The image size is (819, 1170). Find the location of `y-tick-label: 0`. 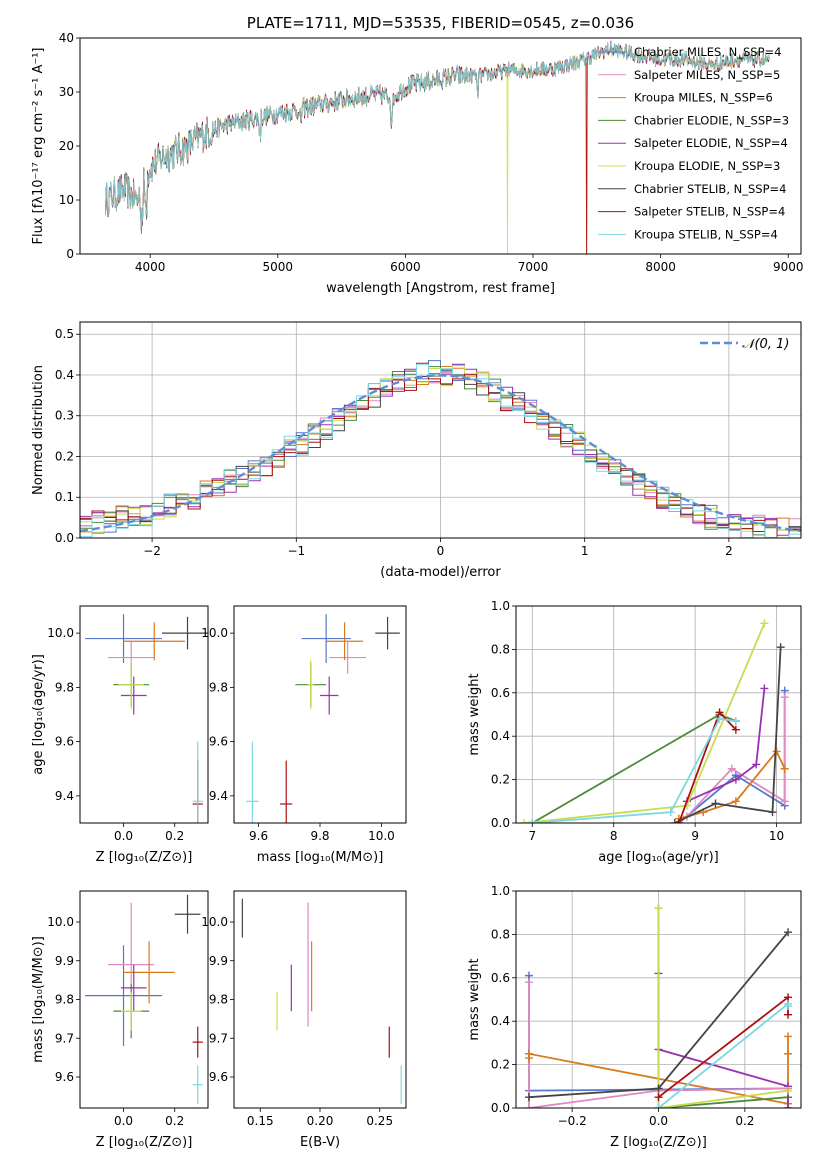

y-tick-label: 0 is located at coordinates (70, 254).